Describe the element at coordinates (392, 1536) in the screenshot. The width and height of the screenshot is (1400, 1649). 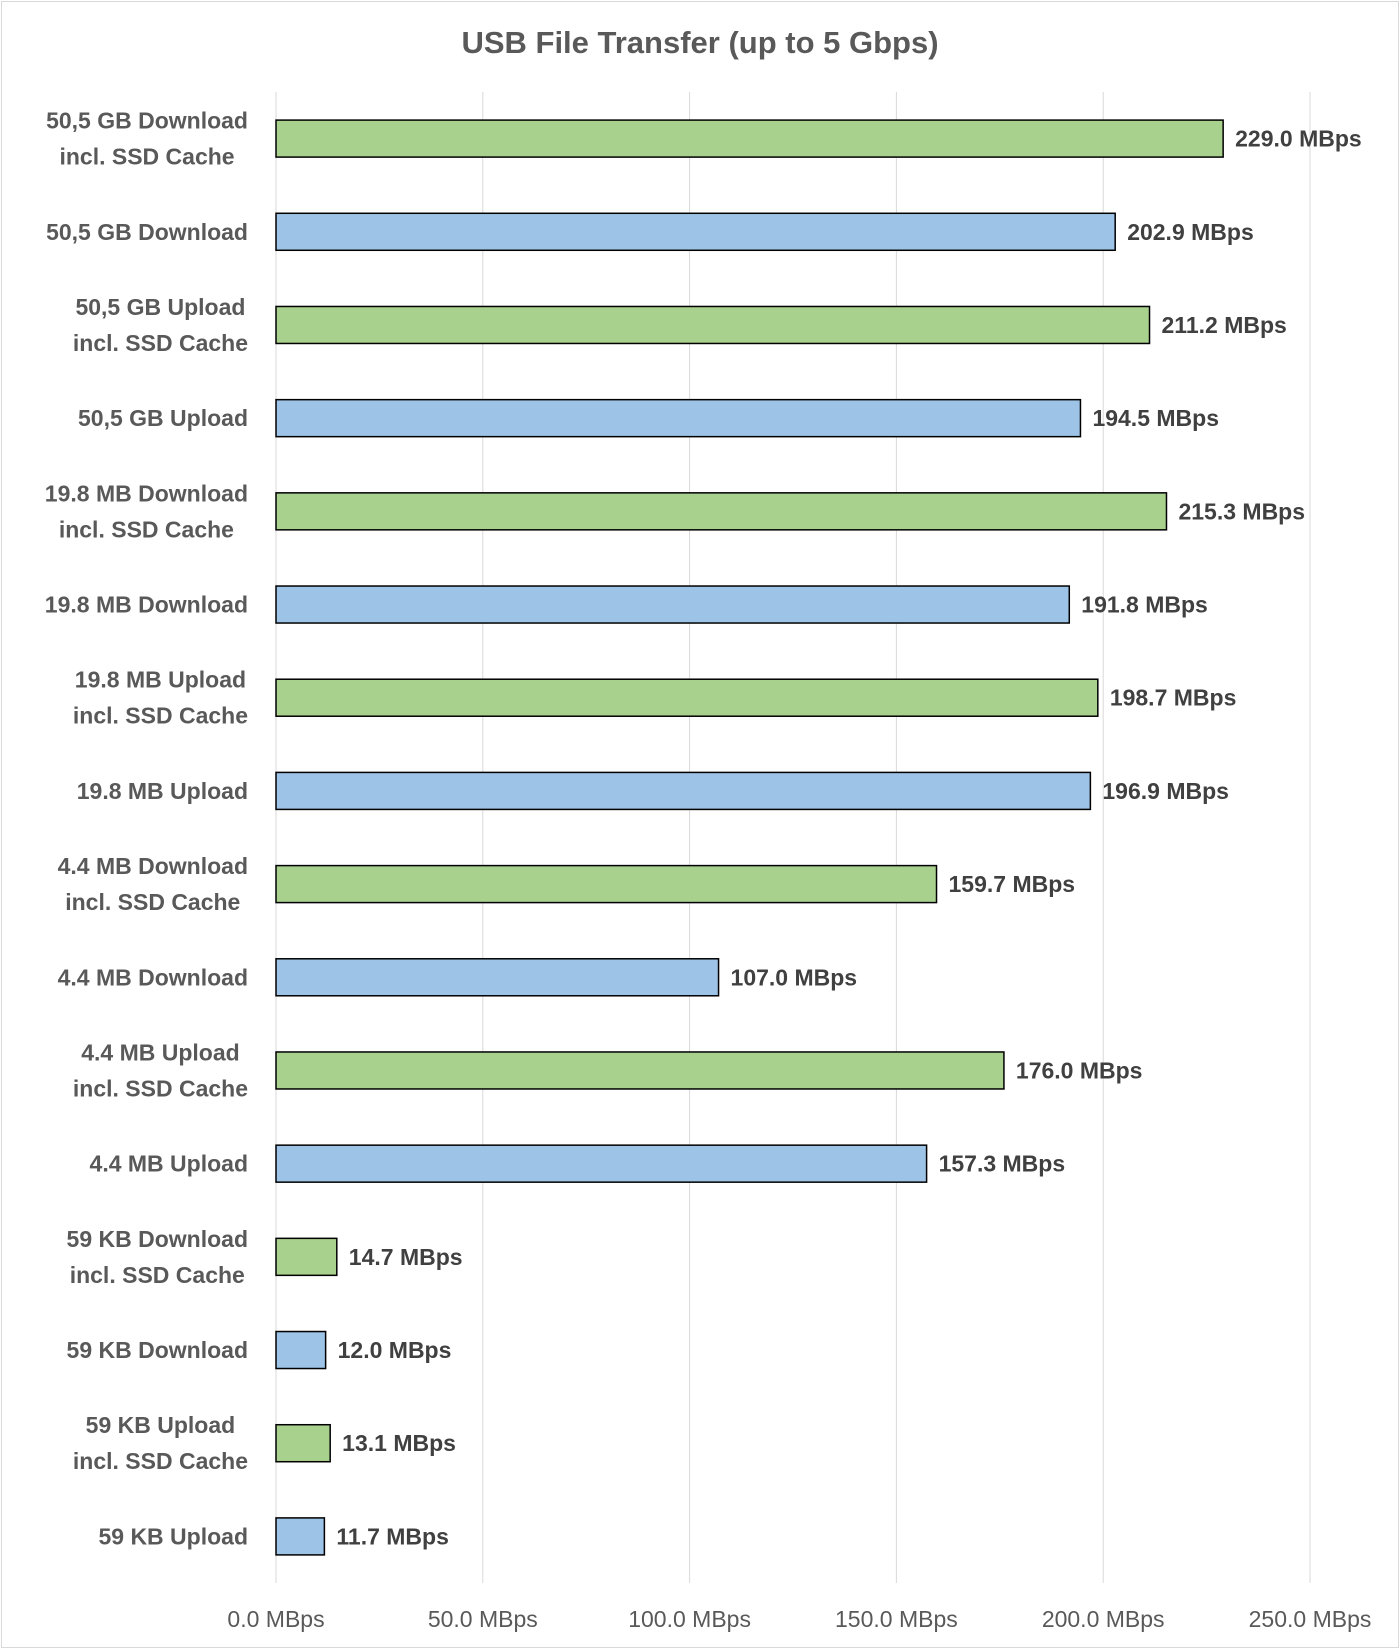
I see `data-label: 11.7 MBps` at that location.